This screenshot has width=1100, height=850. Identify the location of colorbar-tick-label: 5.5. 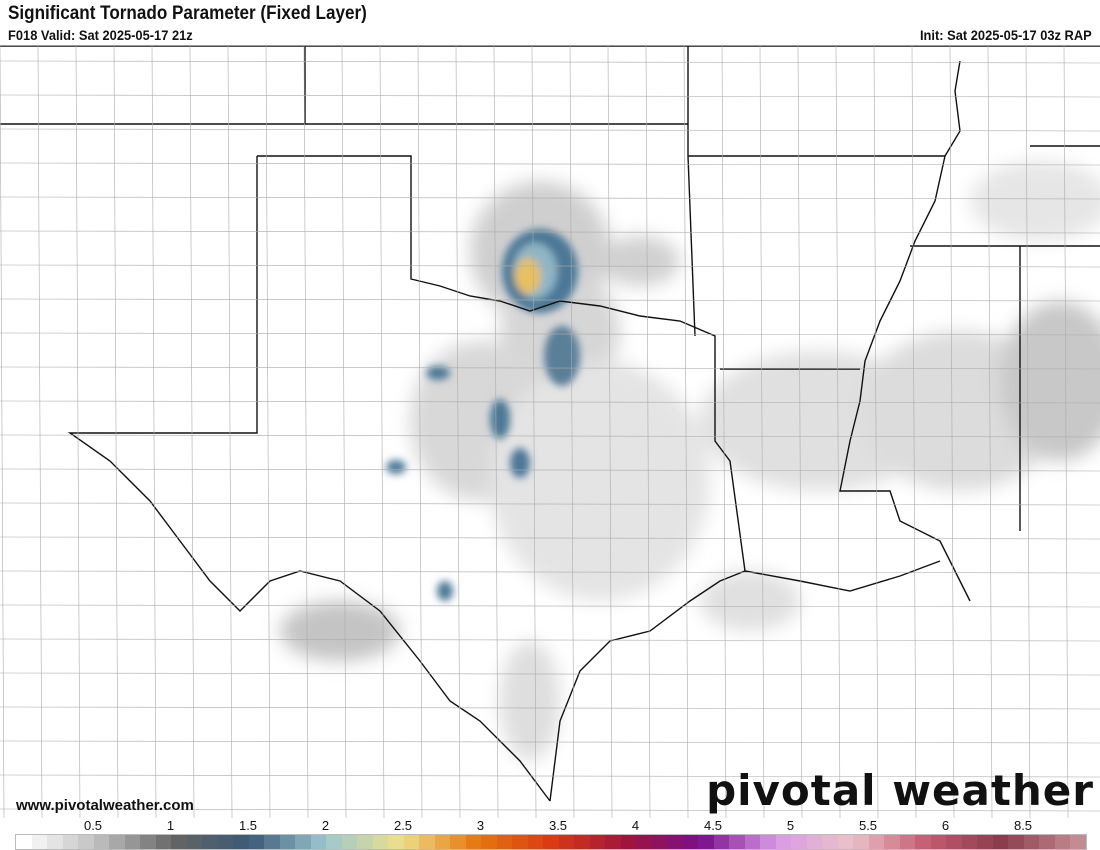
(868, 825).